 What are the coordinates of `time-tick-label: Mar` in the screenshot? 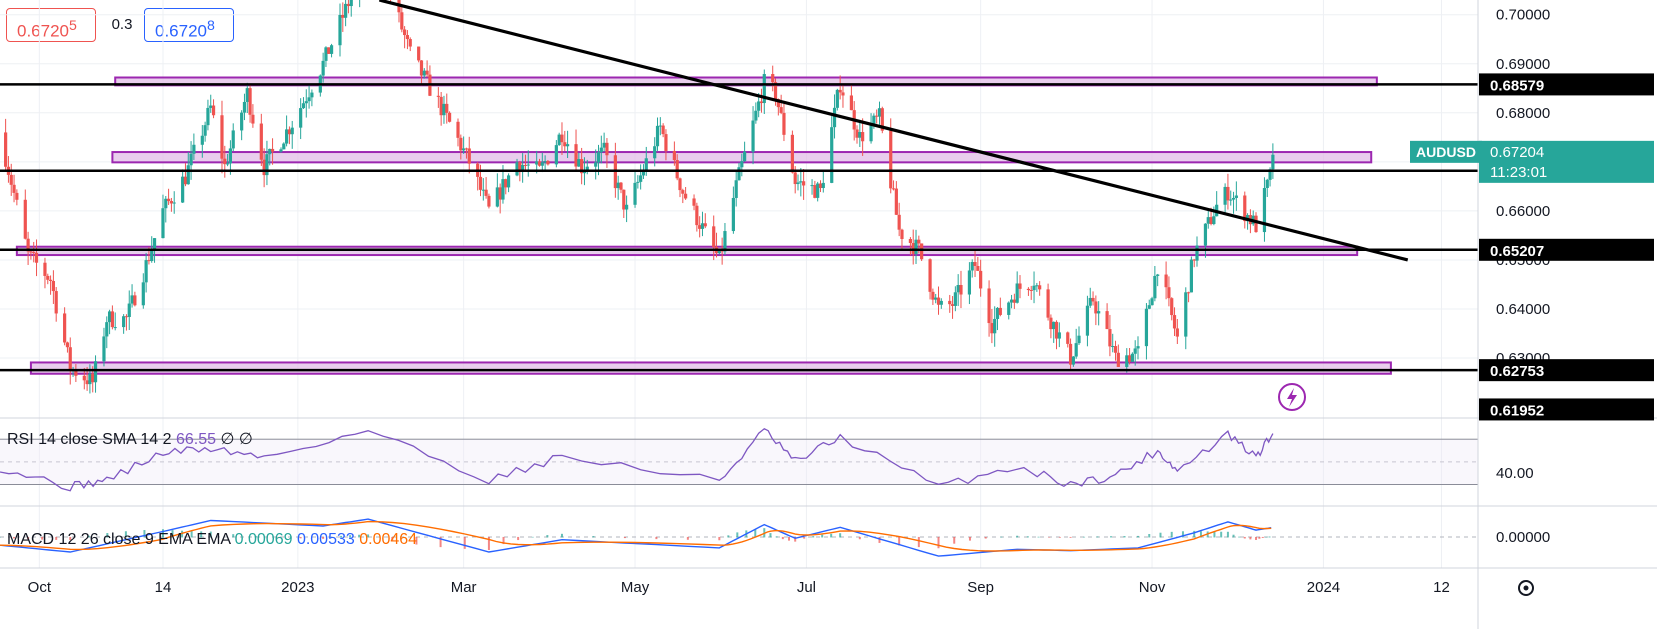 It's located at (464, 587).